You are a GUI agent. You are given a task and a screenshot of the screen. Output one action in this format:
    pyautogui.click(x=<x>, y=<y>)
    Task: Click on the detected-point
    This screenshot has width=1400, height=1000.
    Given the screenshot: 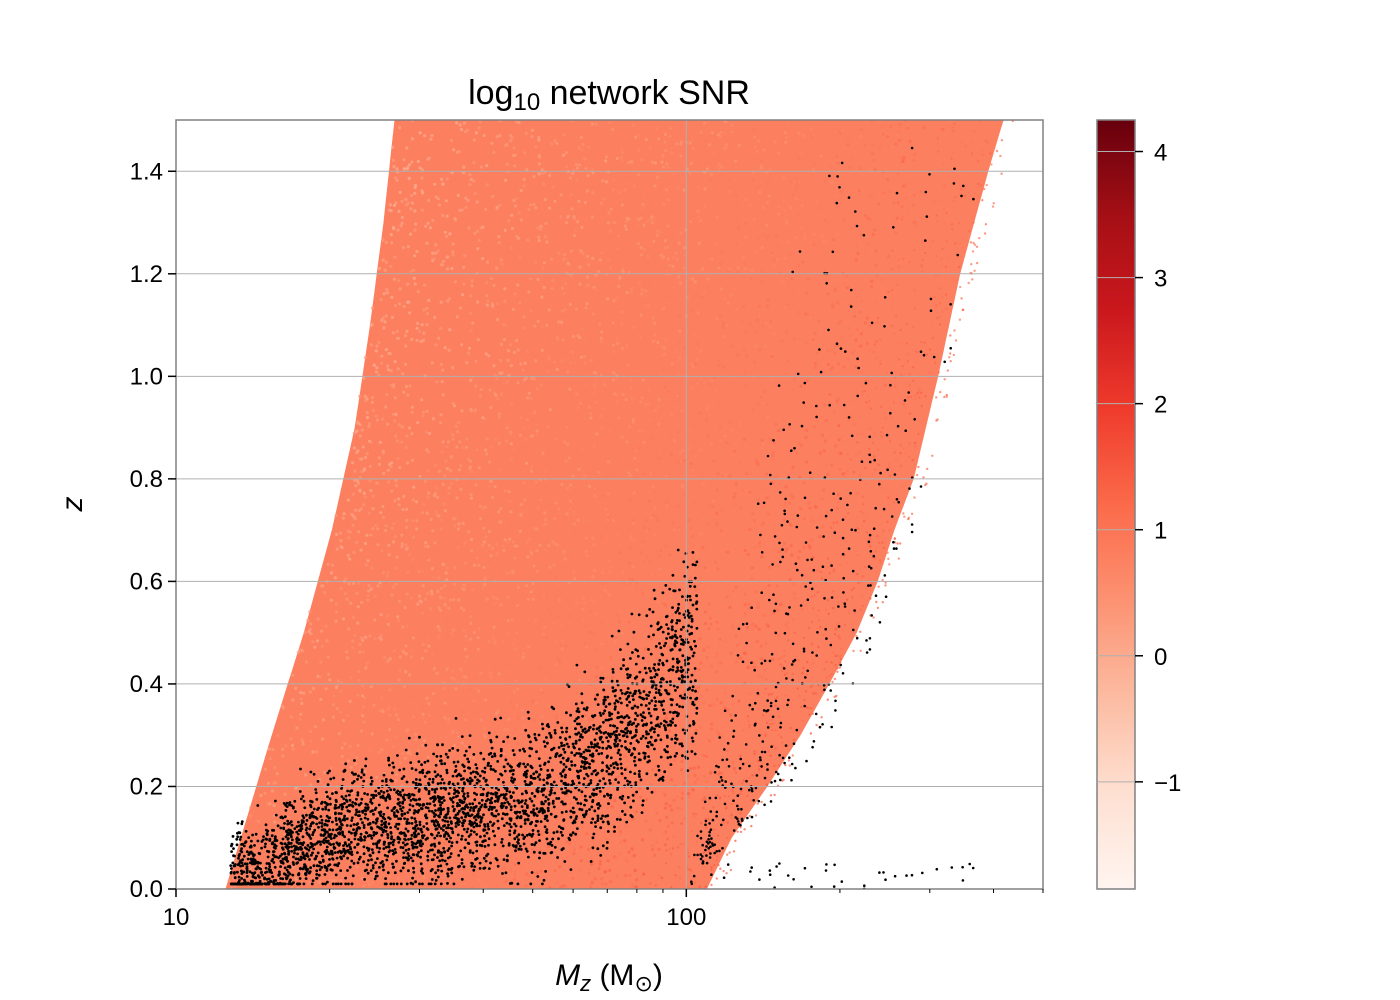 What is the action you would take?
    pyautogui.click(x=323, y=809)
    